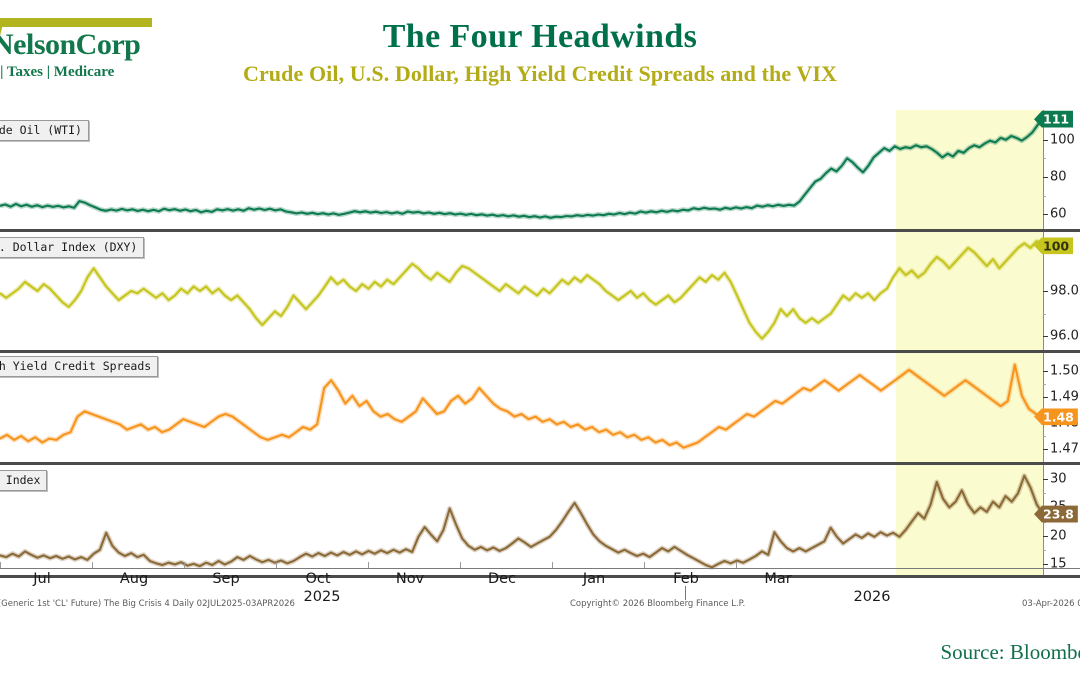 Image resolution: width=1080 pixels, height=675 pixels. Describe the element at coordinates (1064, 449) in the screenshot. I see `y-tick-label-high-yield-credit-spreads-0: 1.47` at that location.